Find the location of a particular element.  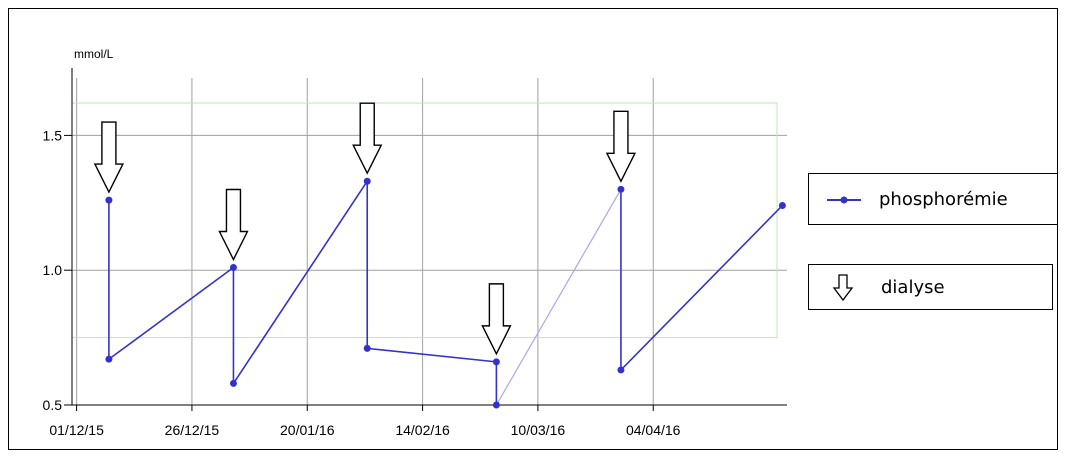

legend-label-dialyse: dialyse is located at coordinates (913, 287).